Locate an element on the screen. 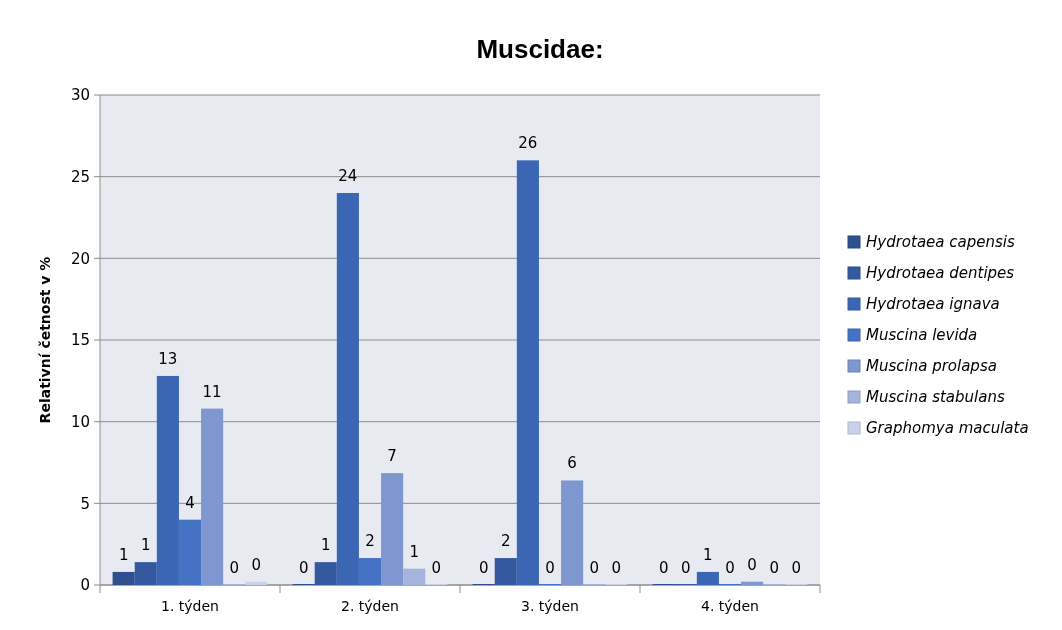 Image resolution: width=1062 pixels, height=630 pixels. y-tick-label: 25 is located at coordinates (80, 176).